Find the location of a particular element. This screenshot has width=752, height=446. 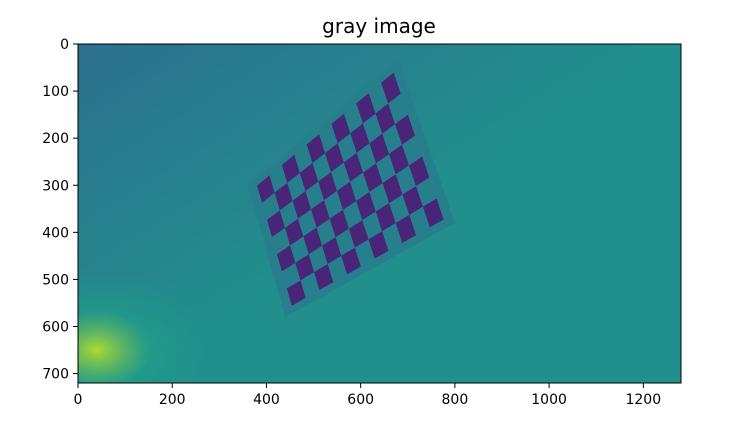

y-tick-label: 300 is located at coordinates (55, 186).